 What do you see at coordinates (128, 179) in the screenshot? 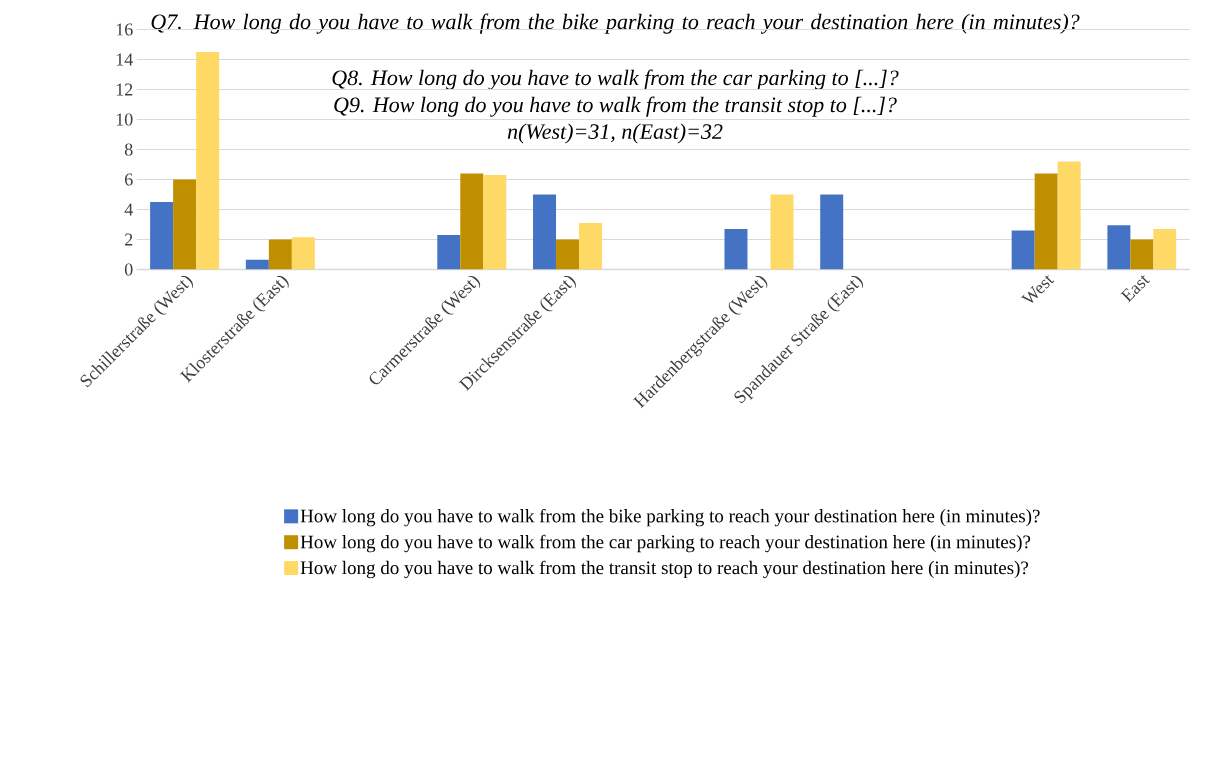
I see `y-tick-label: 6` at bounding box center [128, 179].